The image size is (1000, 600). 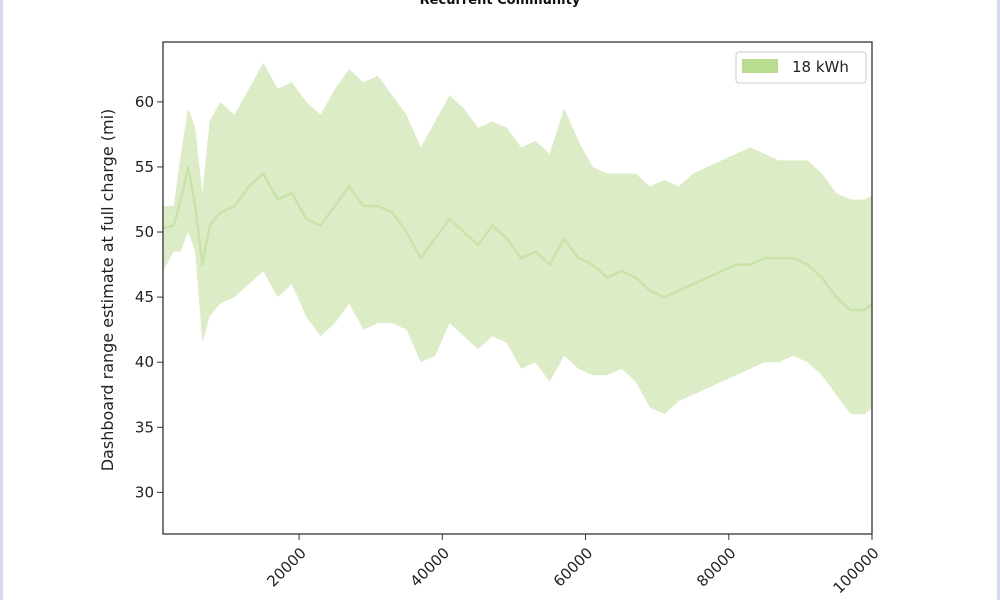 I want to click on right-frame-border, so click(x=998, y=300).